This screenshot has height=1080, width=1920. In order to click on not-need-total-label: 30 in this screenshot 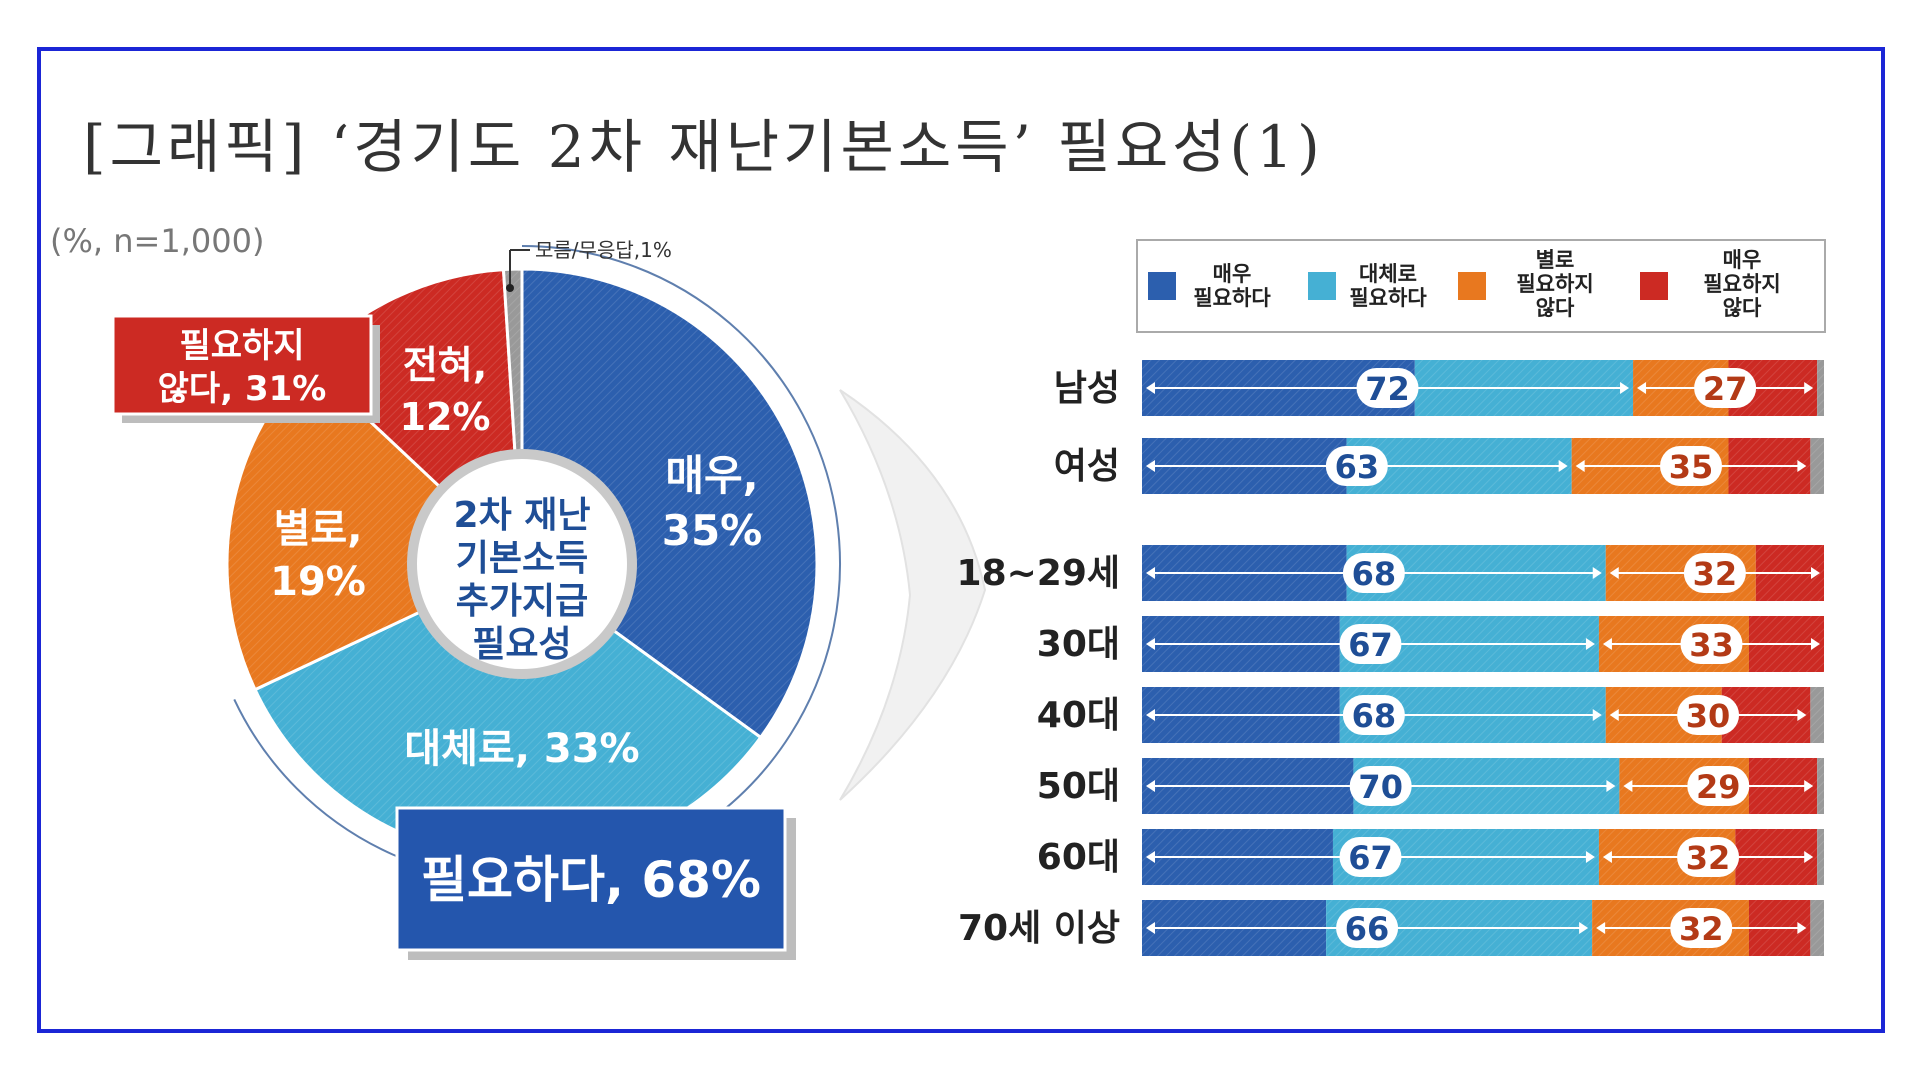, I will do `click(1708, 716)`.